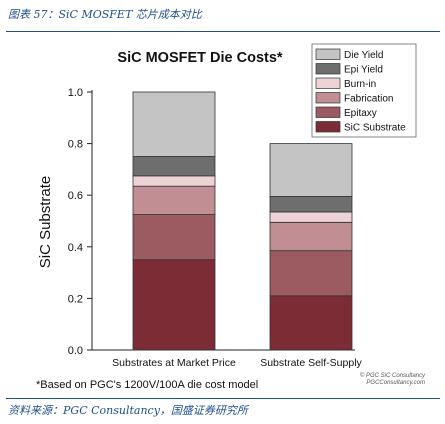 This screenshot has width=445, height=424. I want to click on legend-swatch-epitaxy, so click(328, 112).